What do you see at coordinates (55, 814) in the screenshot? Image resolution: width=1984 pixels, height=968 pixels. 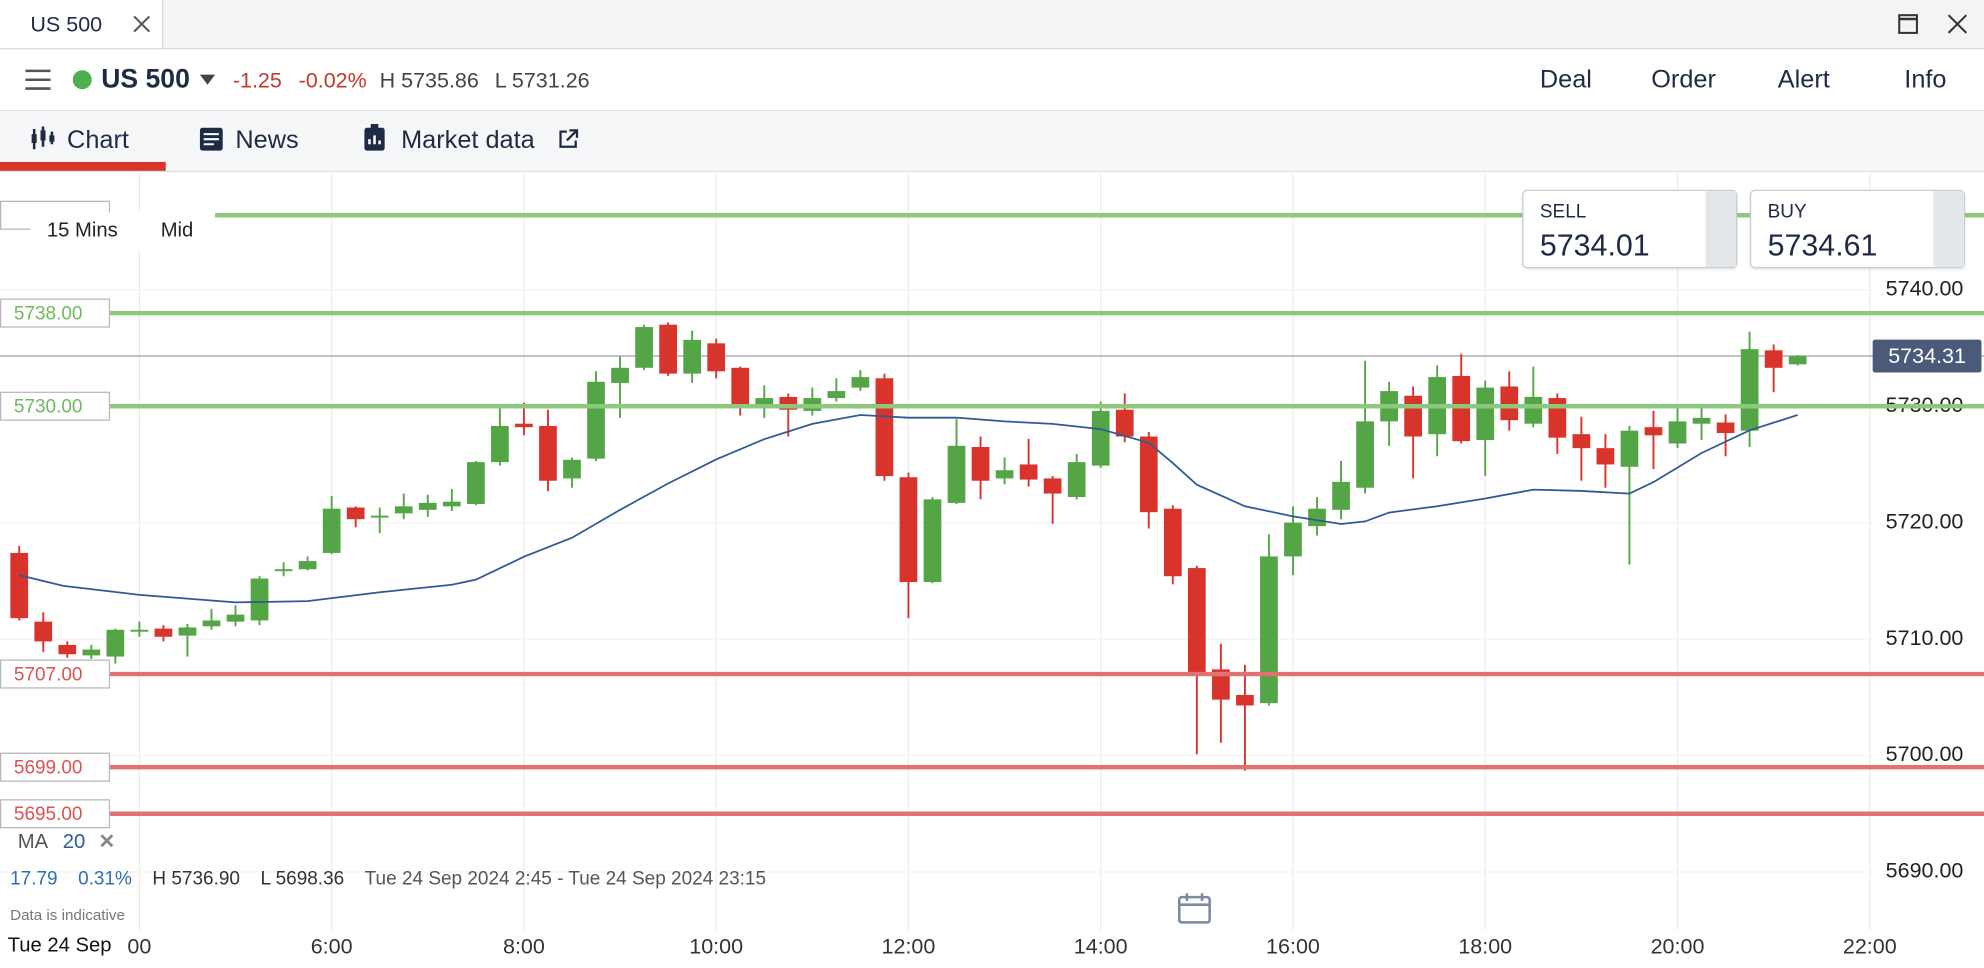 I see `level-tag: 5695.00` at bounding box center [55, 814].